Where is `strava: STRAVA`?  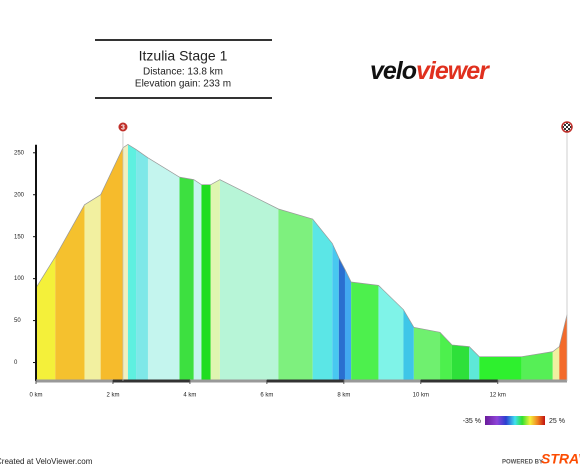
strava: STRAVA is located at coordinates (560, 459).